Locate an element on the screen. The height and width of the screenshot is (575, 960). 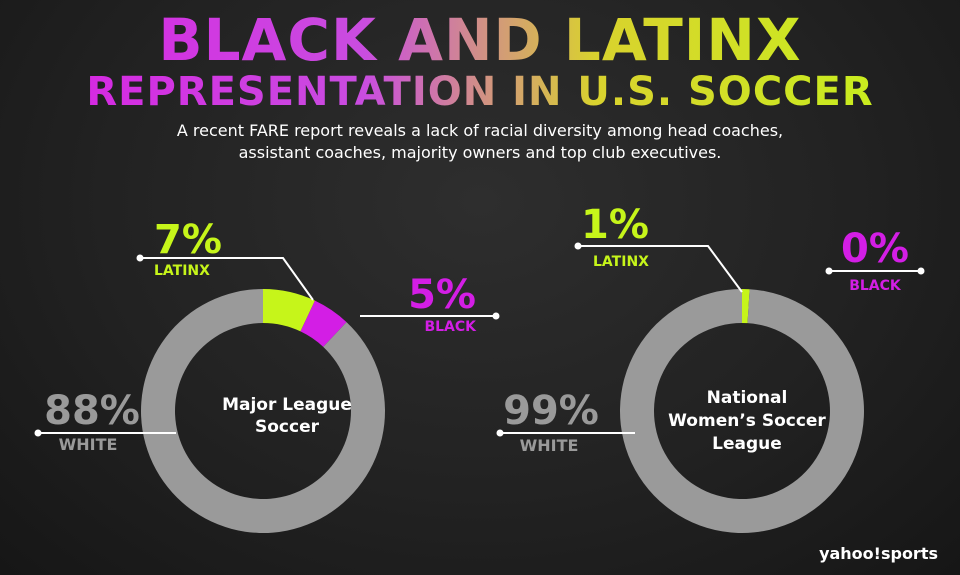
category-label-black-0: BLACK is located at coordinates (450, 327).